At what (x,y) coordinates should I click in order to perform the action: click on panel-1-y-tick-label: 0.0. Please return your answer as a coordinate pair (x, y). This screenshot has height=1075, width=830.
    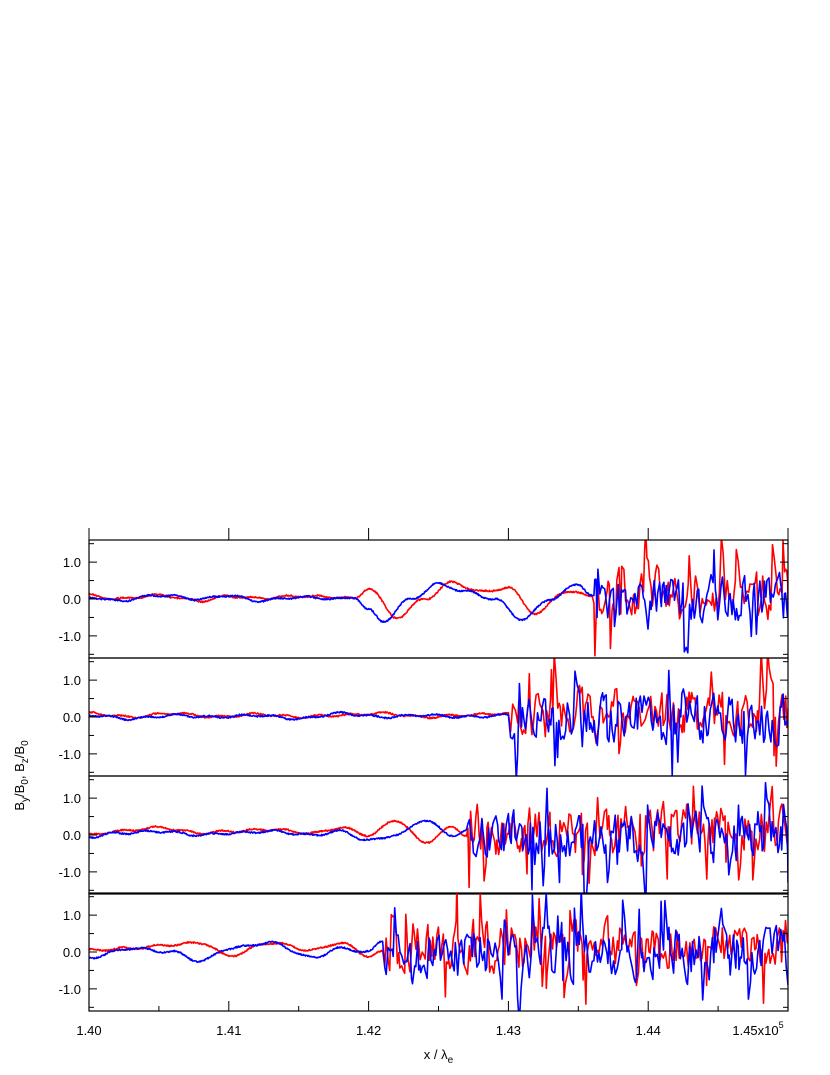
    Looking at the image, I should click on (72, 599).